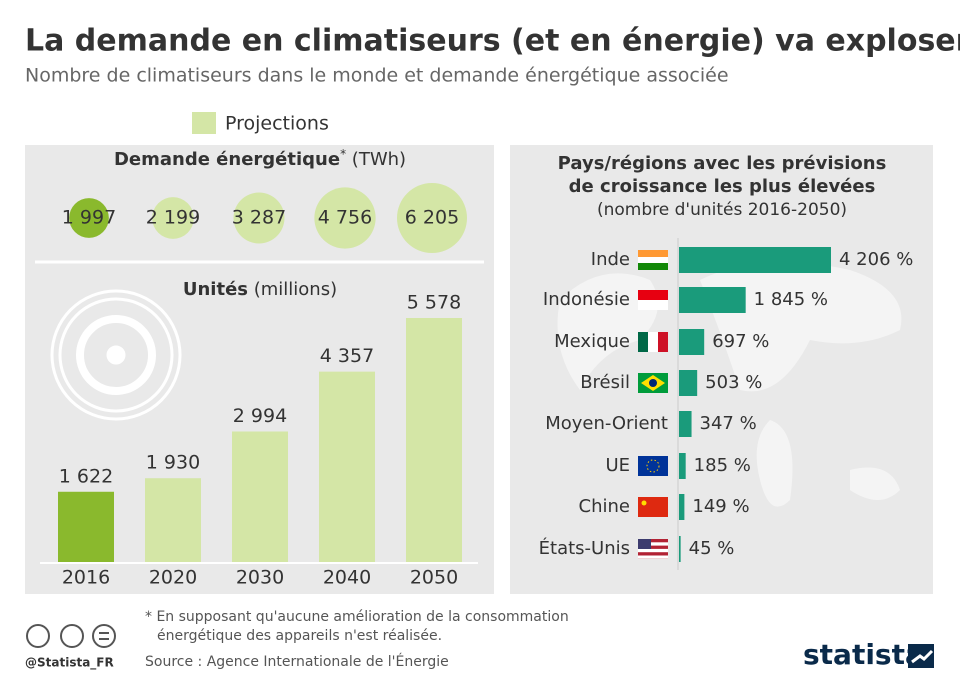 Image resolution: width=960 pixels, height=684 pixels. I want to click on brand-icon, so click(922, 656).